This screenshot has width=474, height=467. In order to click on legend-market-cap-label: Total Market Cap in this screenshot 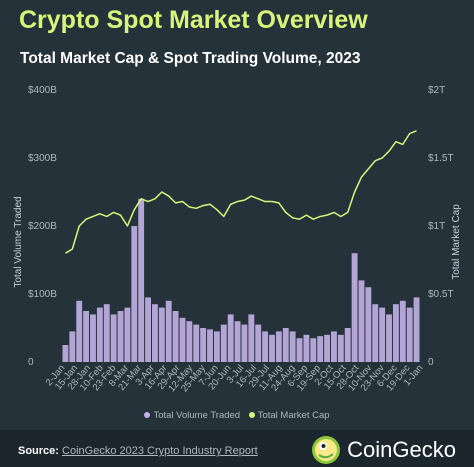, I will do `click(293, 415)`.